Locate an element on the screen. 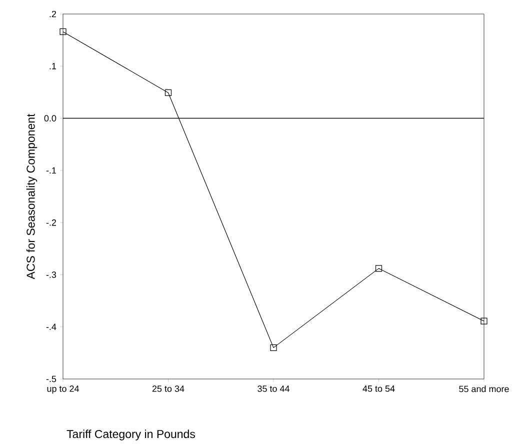 The width and height of the screenshot is (523, 444). y-tick-label: -.2 is located at coordinates (51, 223).